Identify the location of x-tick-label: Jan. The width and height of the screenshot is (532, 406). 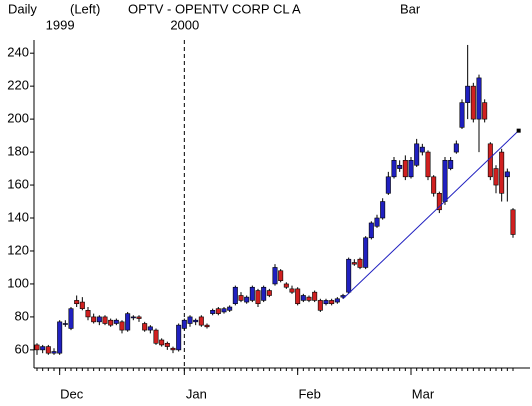
(196, 393).